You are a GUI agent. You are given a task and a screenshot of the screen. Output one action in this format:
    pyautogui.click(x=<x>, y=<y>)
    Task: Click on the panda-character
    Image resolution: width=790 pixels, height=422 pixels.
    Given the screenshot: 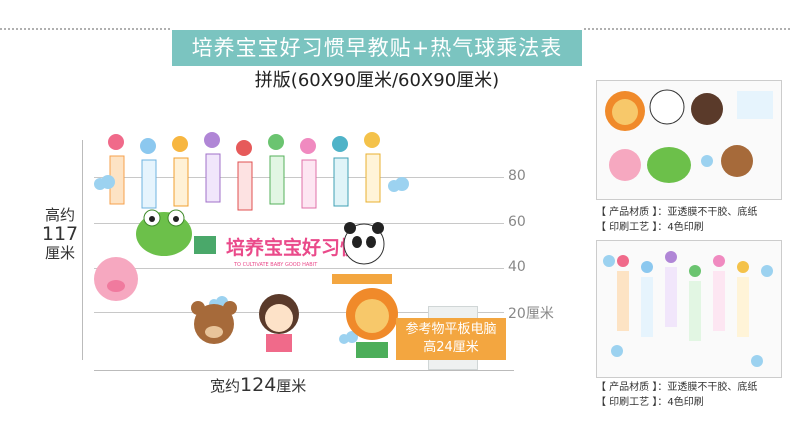 What is the action you would take?
    pyautogui.click(x=362, y=253)
    